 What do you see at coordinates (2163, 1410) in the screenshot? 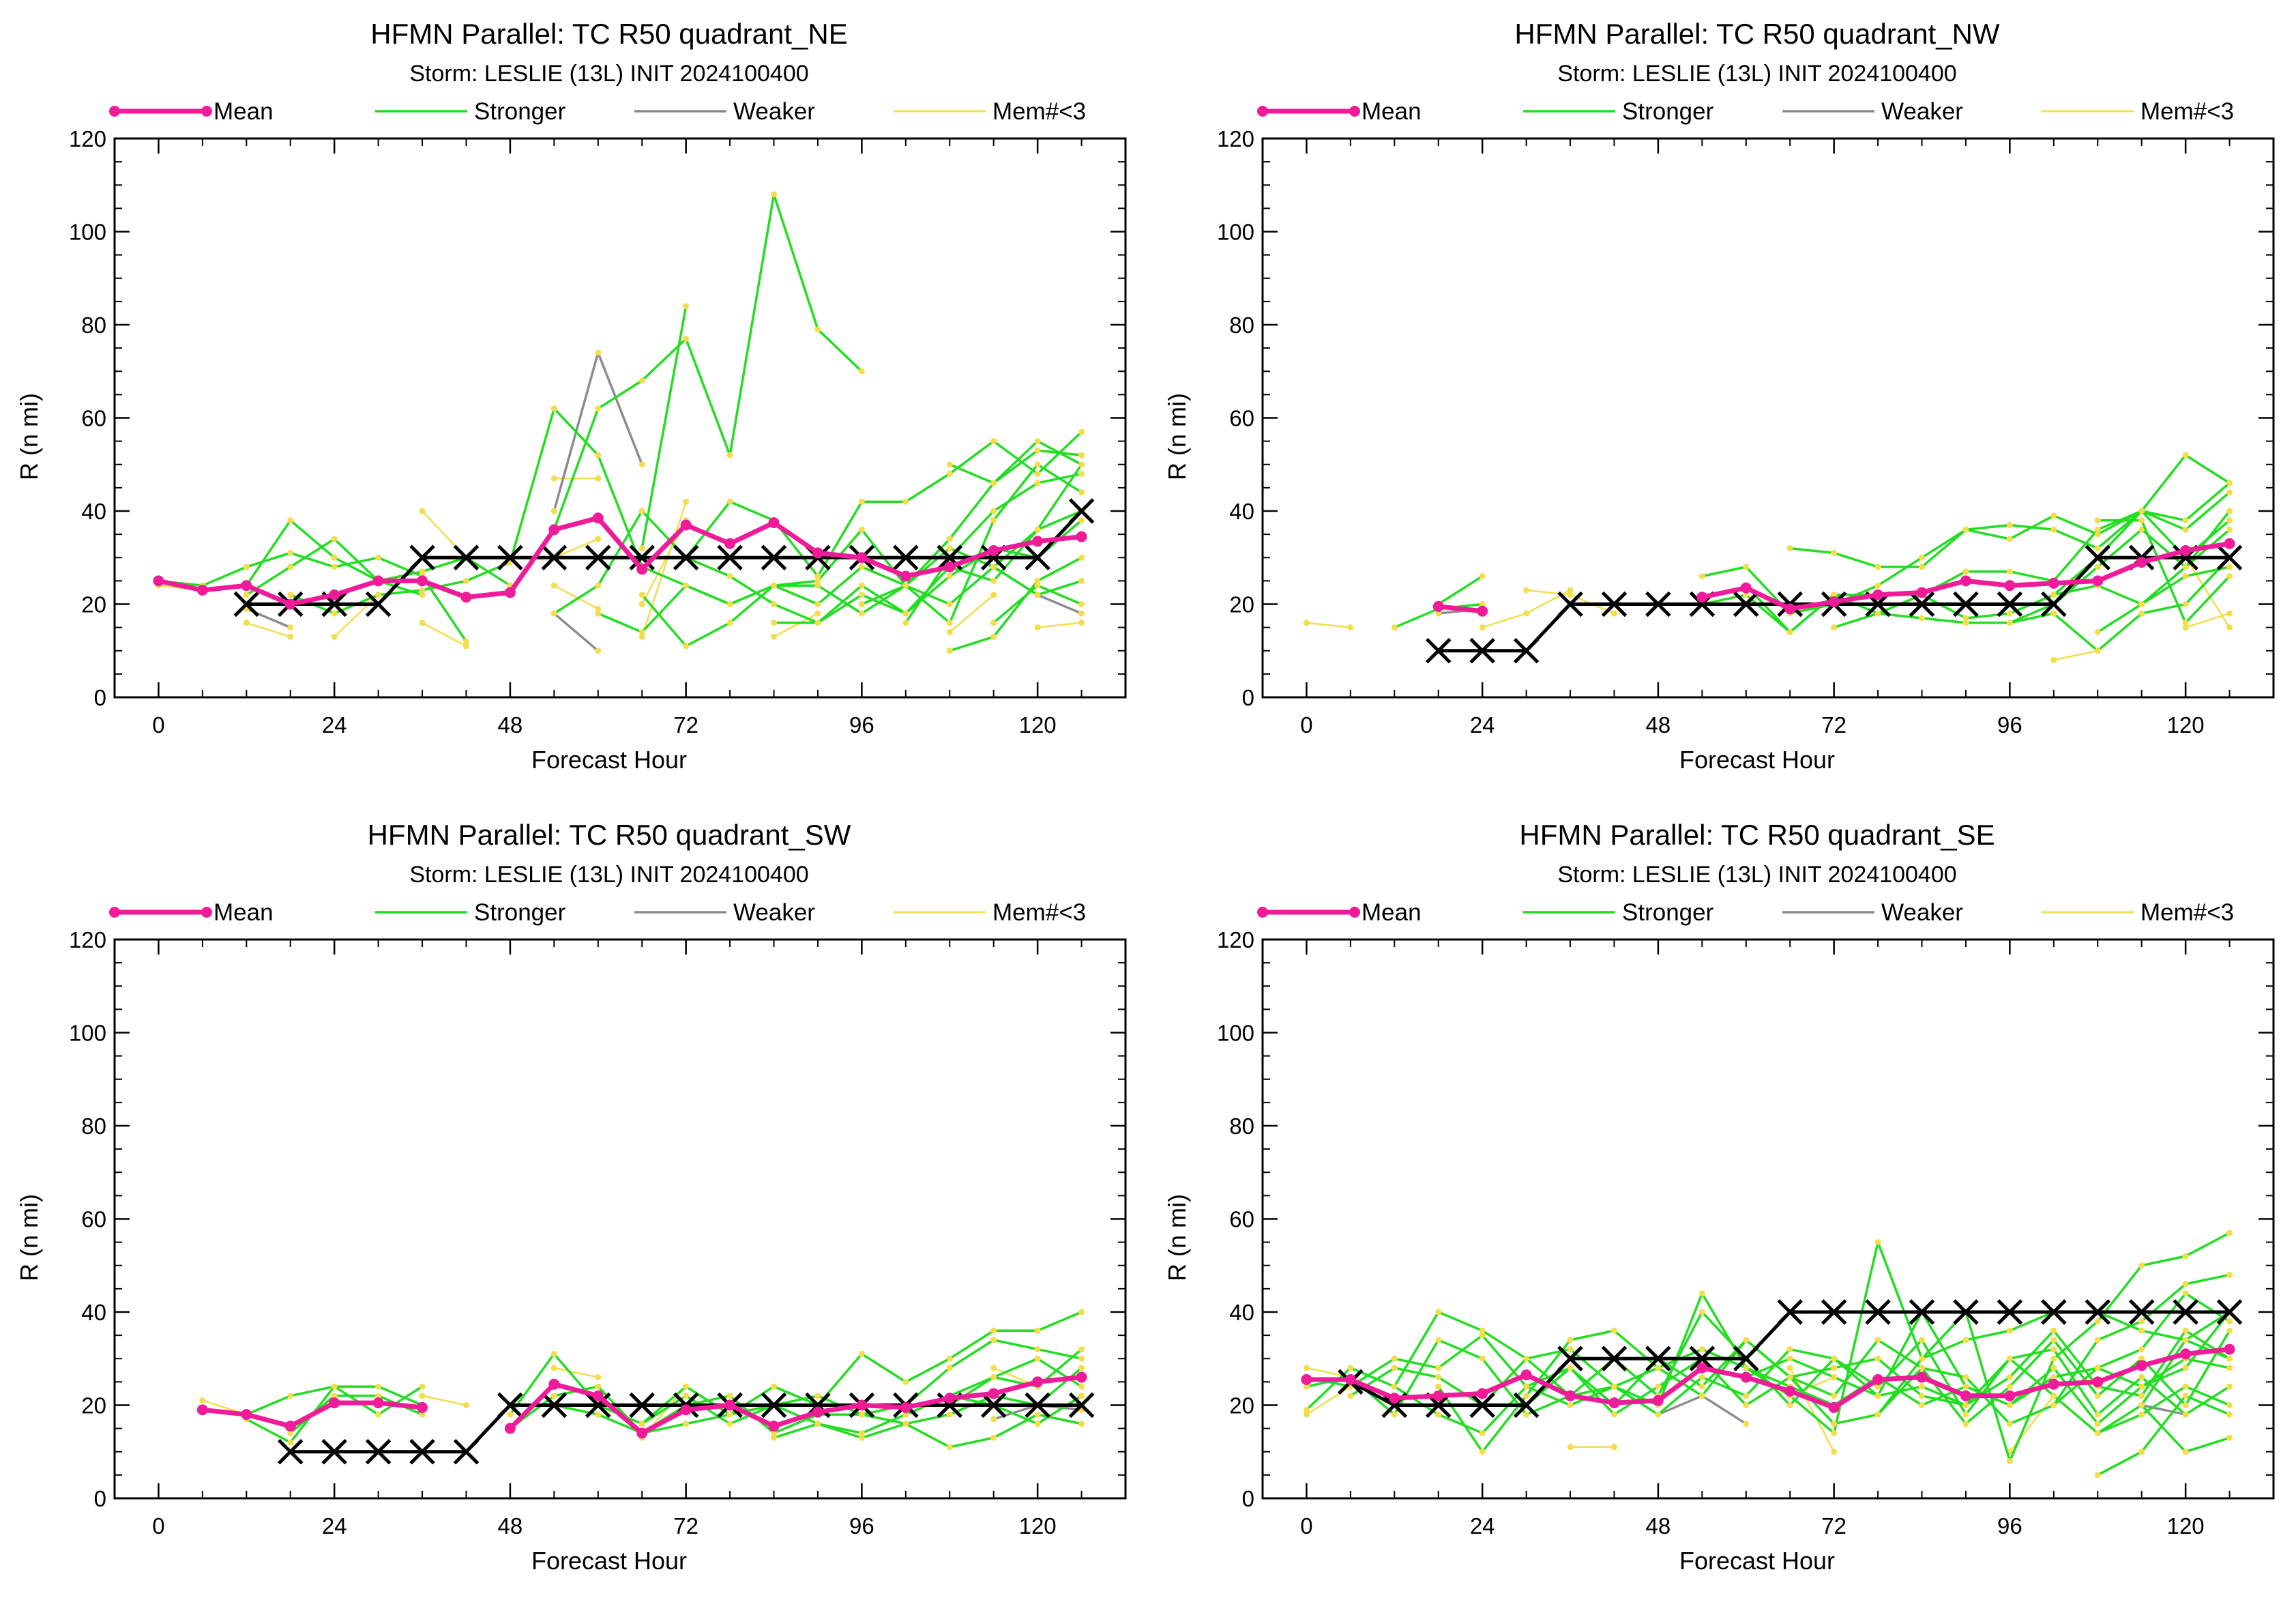
I see `weaker-line` at bounding box center [2163, 1410].